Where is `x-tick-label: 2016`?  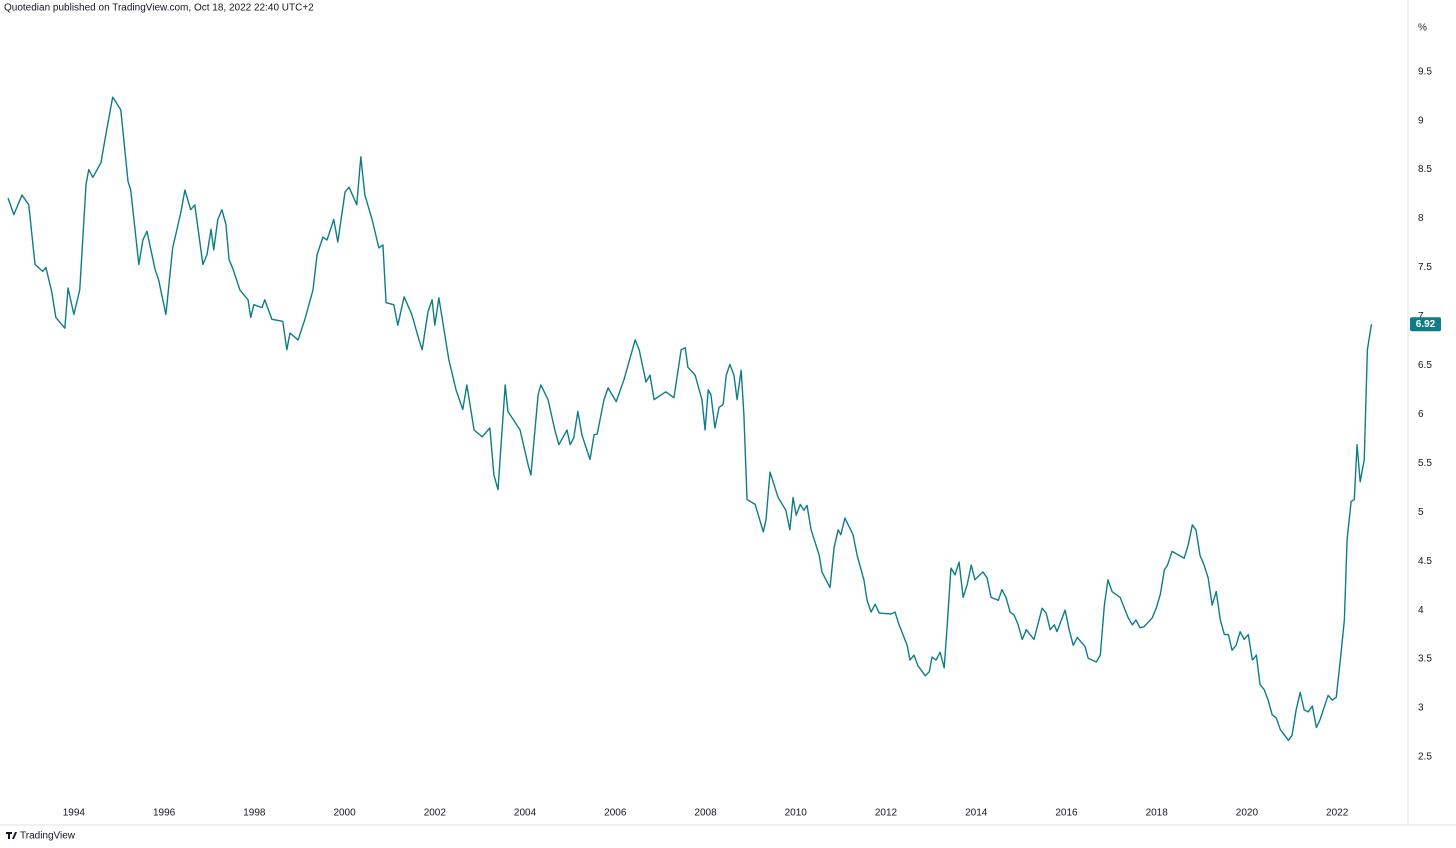
x-tick-label: 2016 is located at coordinates (1066, 813).